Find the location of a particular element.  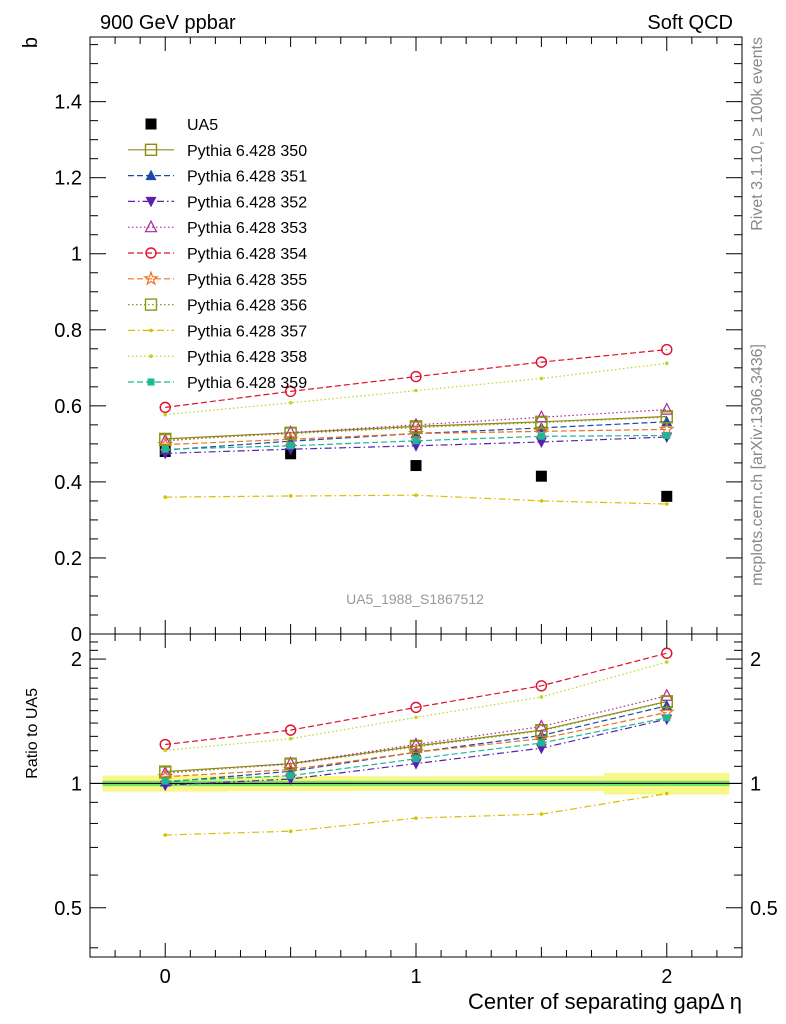

main-y-tick-label: 1 is located at coordinates (76, 255).